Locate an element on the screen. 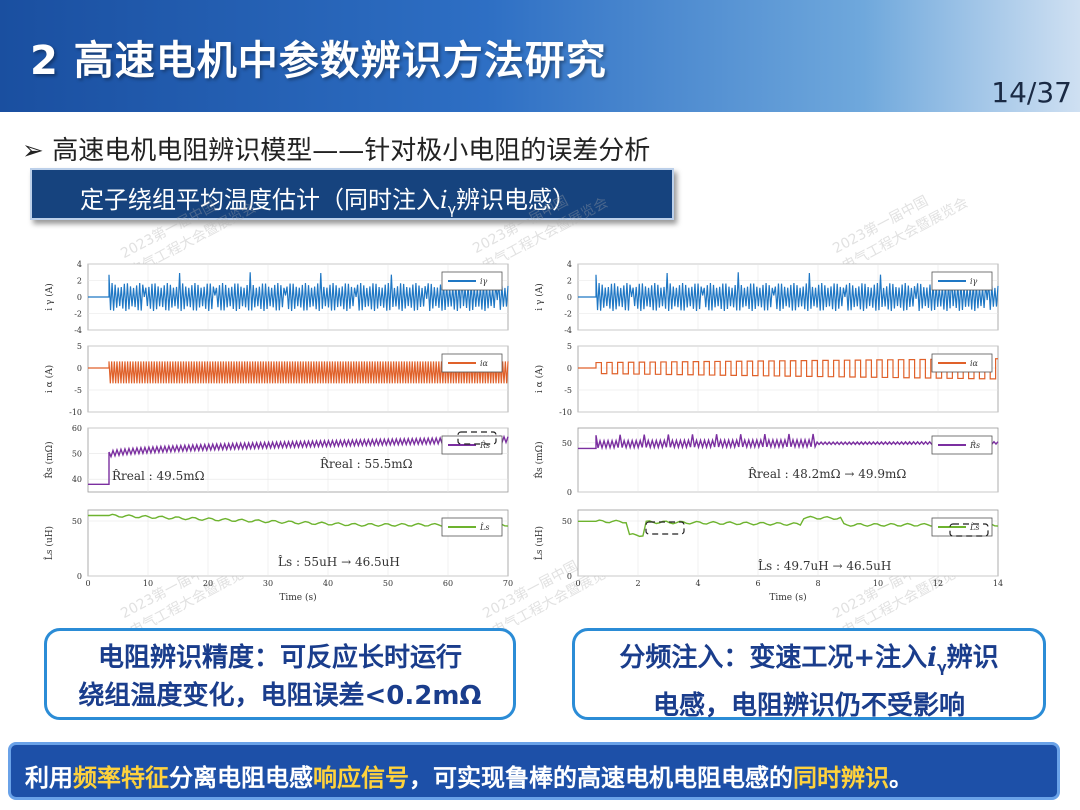 The image size is (1080, 810). highlight-text: 频率特征 is located at coordinates (121, 778).